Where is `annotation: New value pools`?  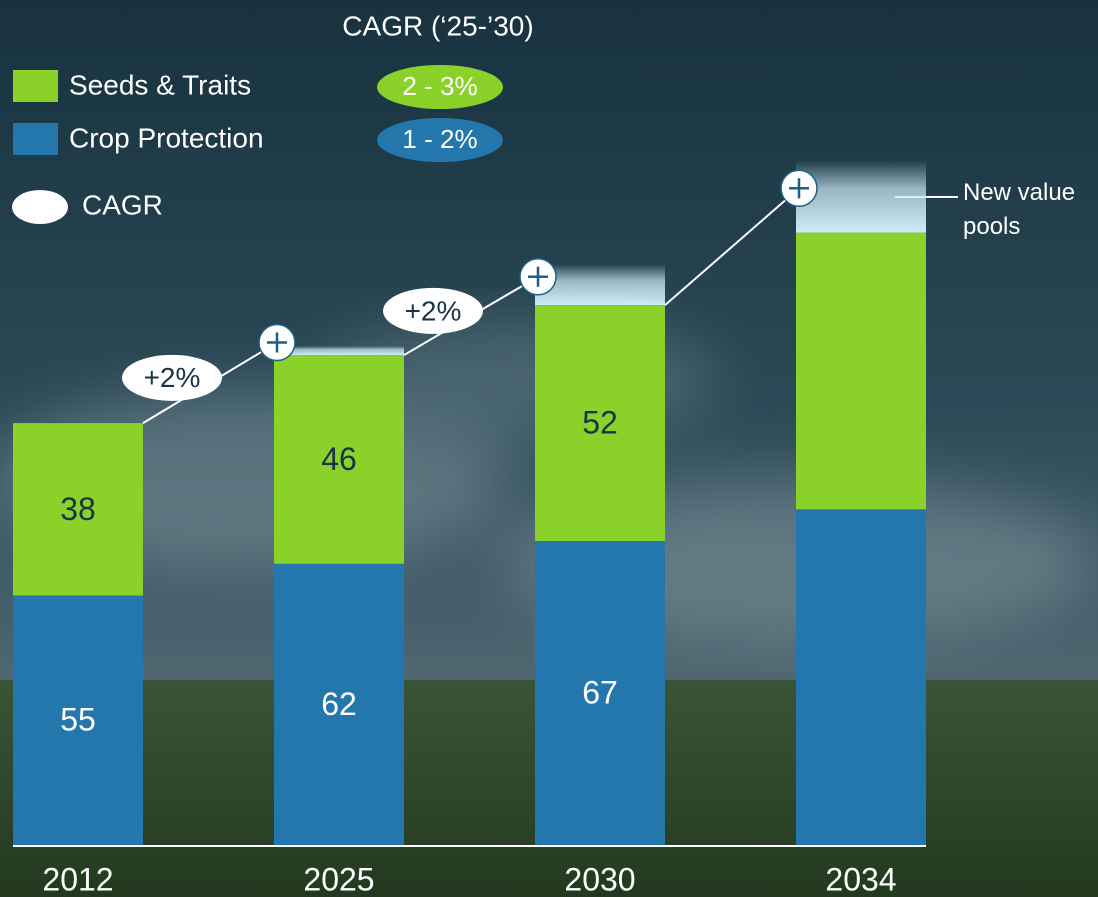
annotation: New value pools is located at coordinates (1019, 209).